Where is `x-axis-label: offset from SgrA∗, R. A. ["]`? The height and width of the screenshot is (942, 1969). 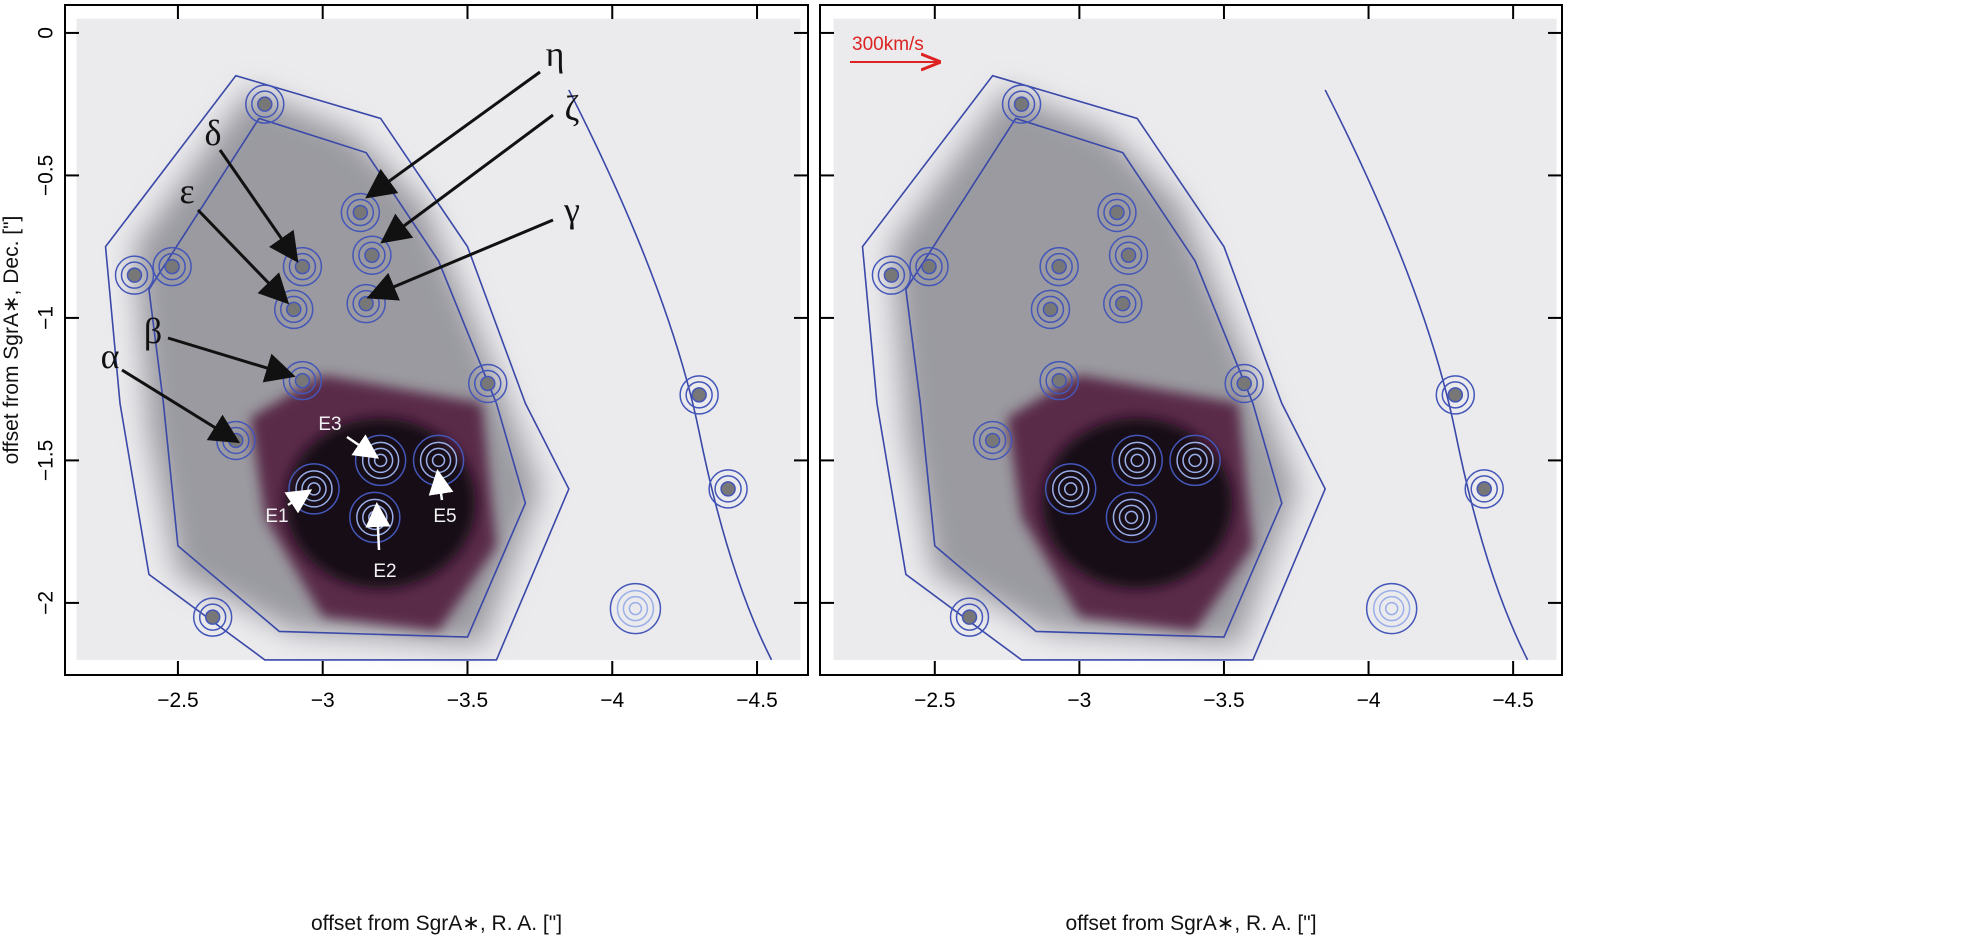
x-axis-label: offset from SgrA∗, R. A. ["] is located at coordinates (1190, 923).